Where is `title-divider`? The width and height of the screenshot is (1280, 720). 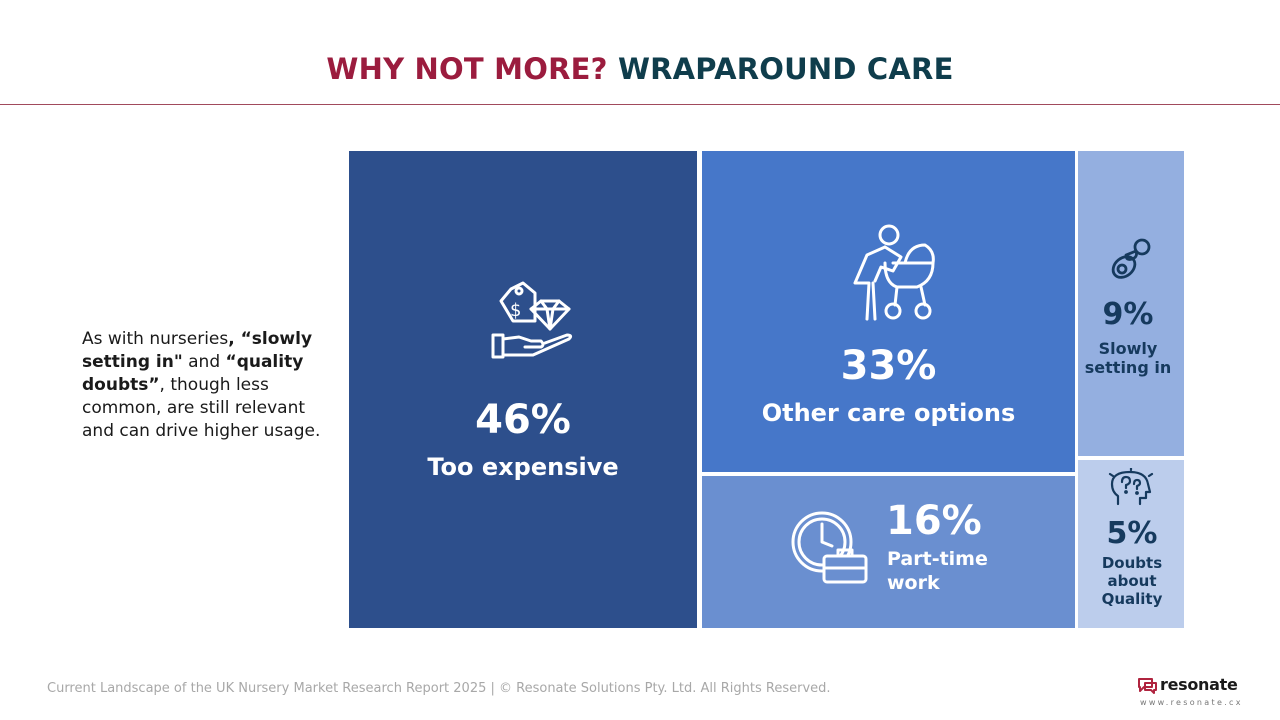
title-divider is located at coordinates (640, 104).